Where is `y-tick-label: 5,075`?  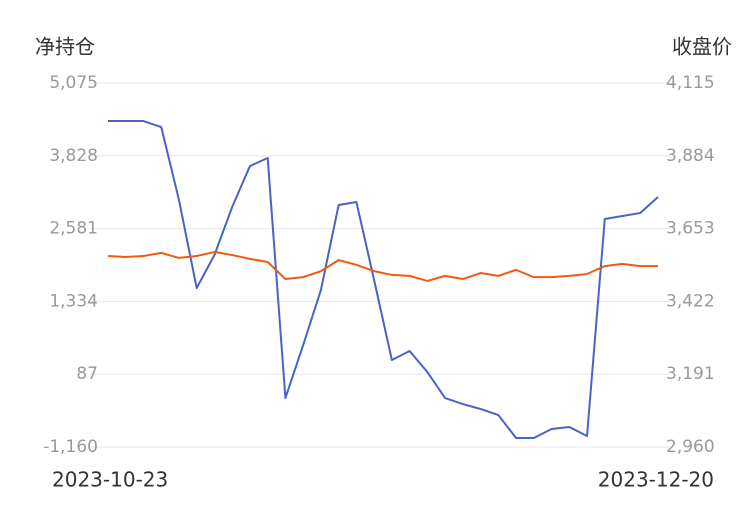 y-tick-label: 5,075 is located at coordinates (73, 83).